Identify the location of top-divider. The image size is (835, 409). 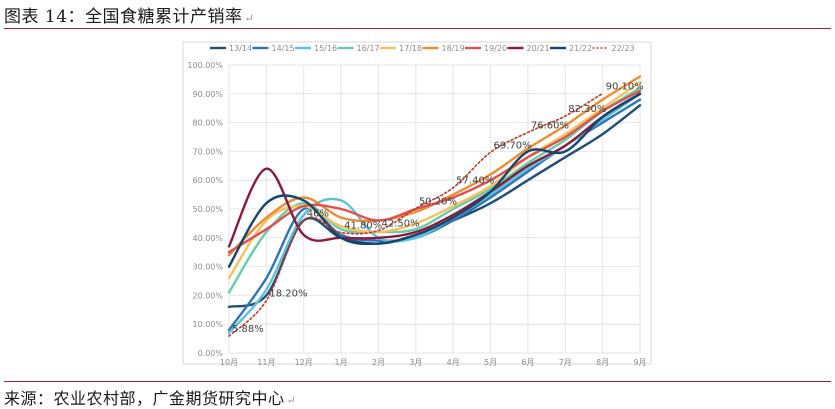
(417, 28).